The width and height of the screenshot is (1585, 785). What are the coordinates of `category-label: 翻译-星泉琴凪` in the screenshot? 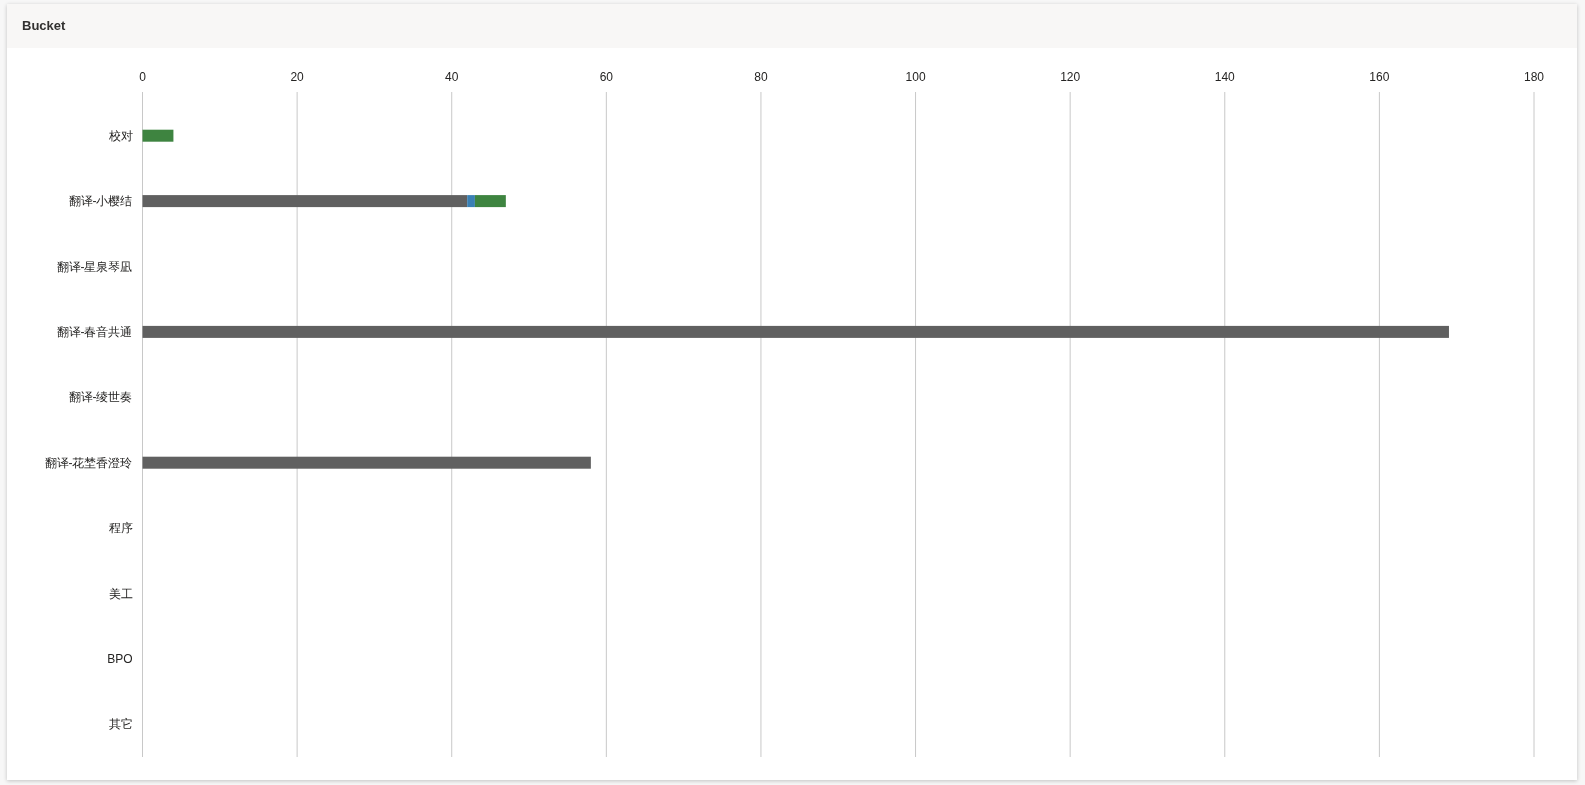 It's located at (94, 266).